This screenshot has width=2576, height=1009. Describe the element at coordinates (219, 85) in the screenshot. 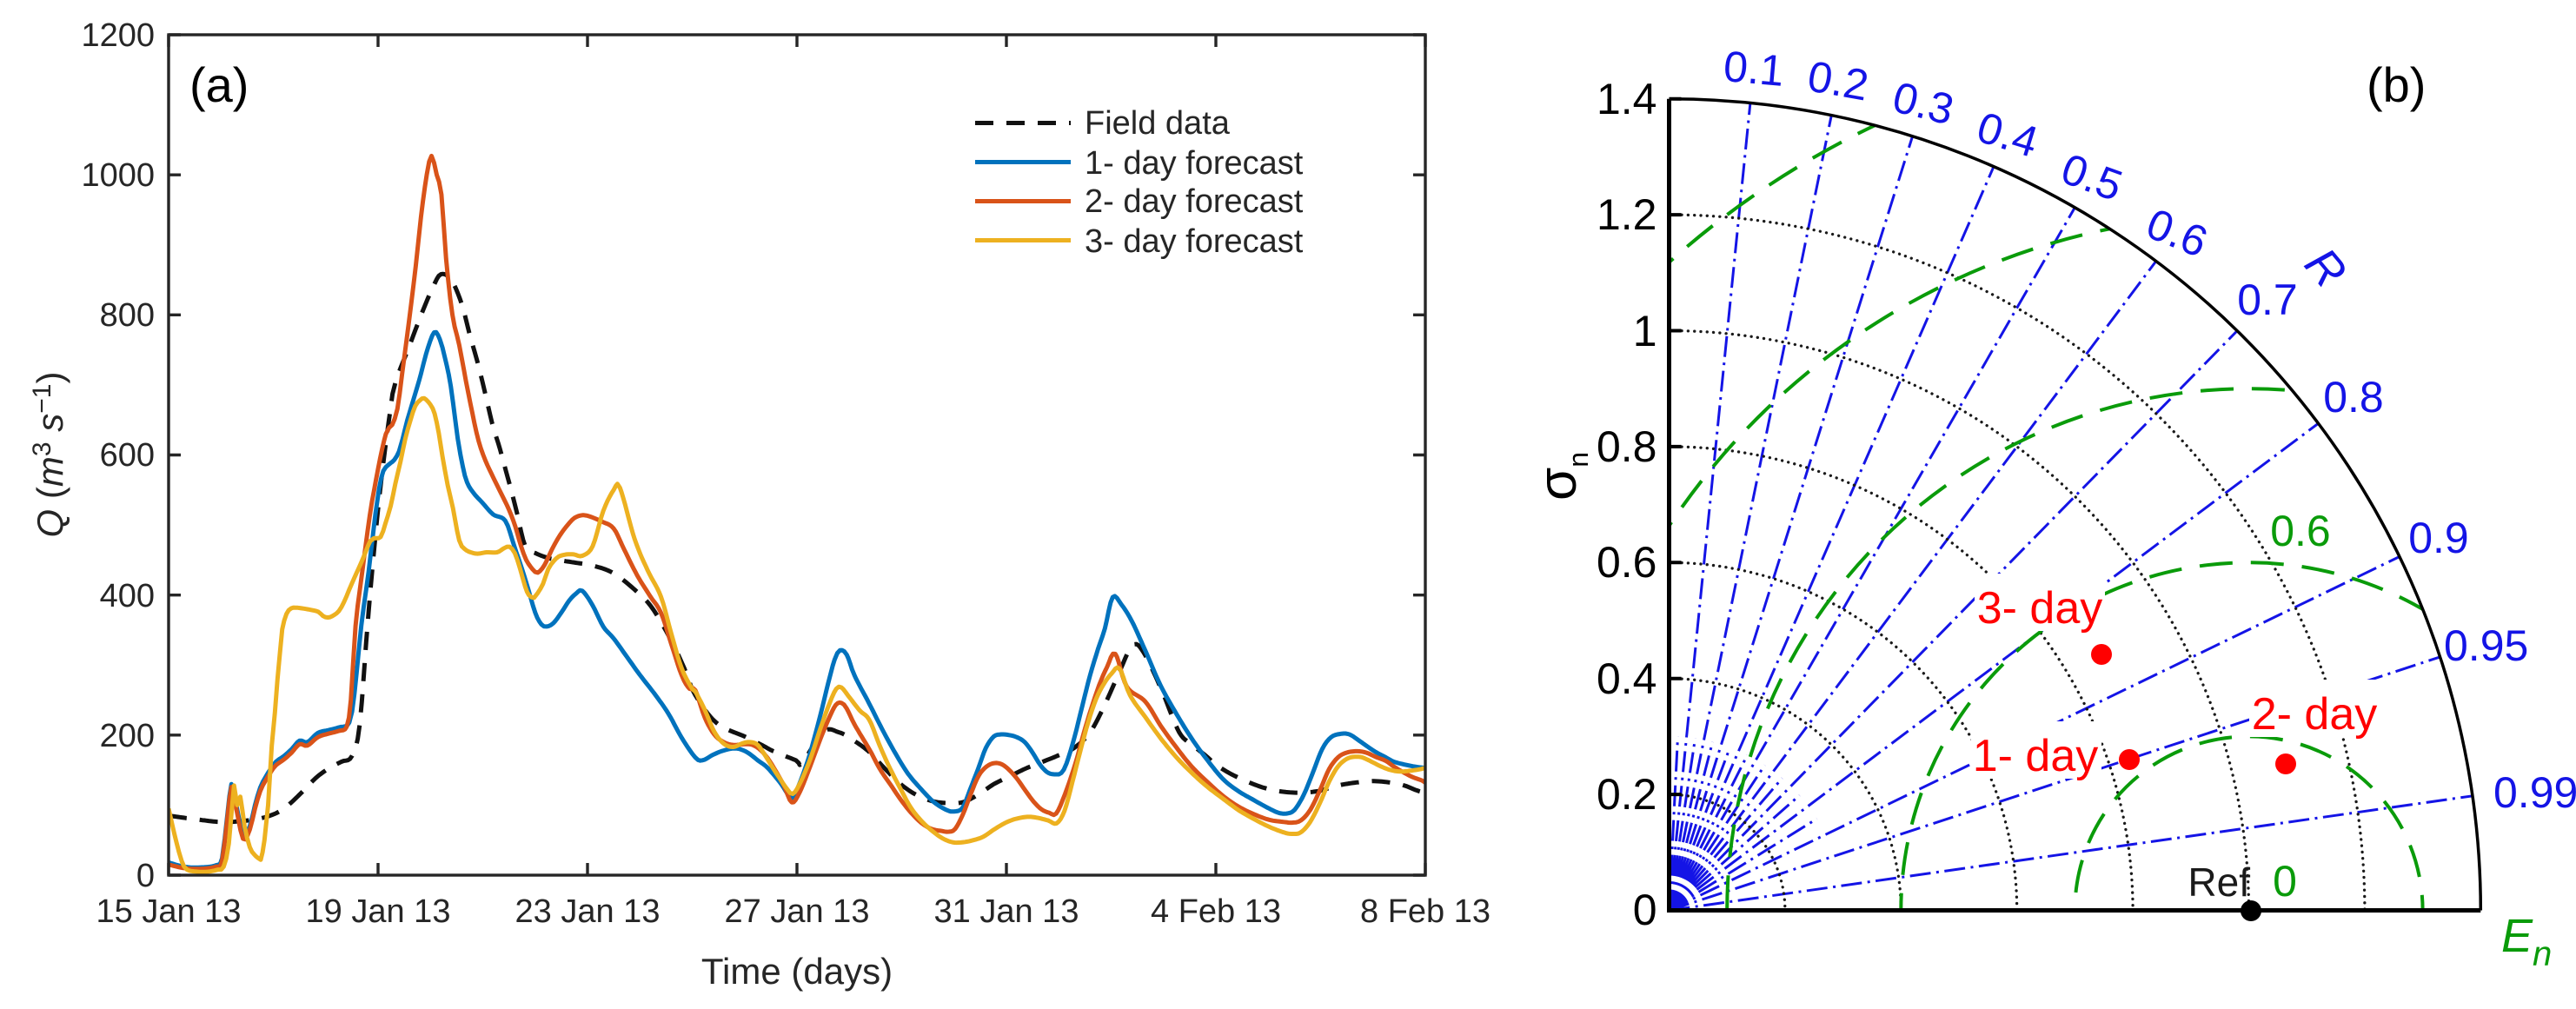

I see `svg-text: (a)` at that location.